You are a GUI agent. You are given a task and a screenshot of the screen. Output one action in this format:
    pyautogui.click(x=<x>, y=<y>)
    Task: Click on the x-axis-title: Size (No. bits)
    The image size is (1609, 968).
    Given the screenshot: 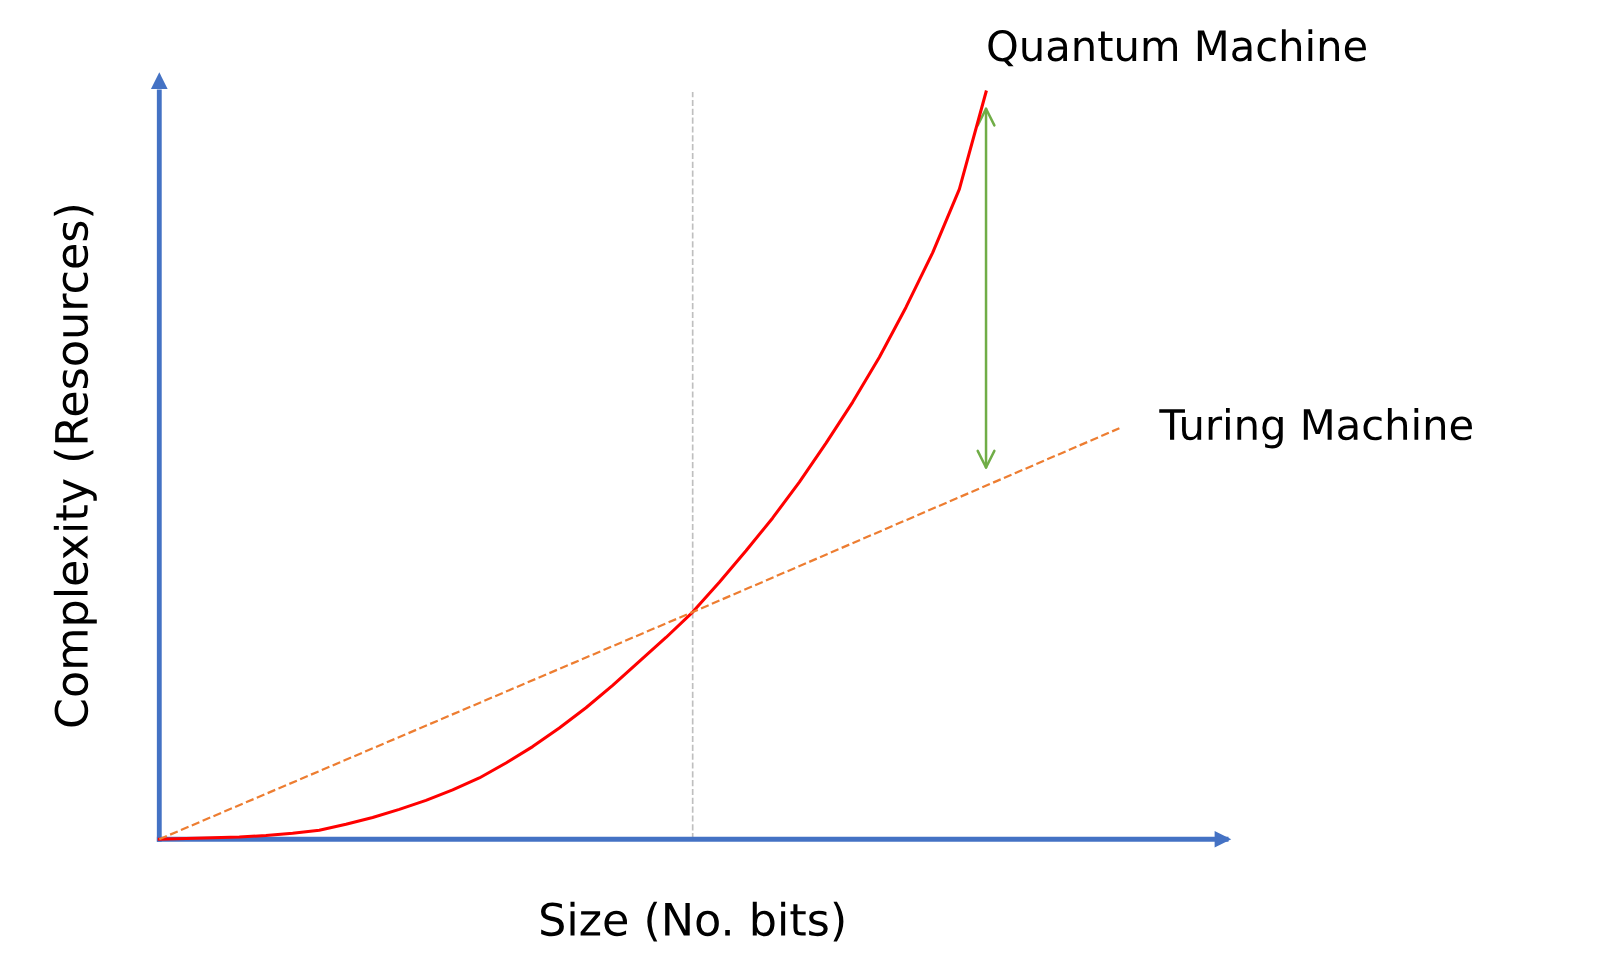 What is the action you would take?
    pyautogui.click(x=692, y=921)
    